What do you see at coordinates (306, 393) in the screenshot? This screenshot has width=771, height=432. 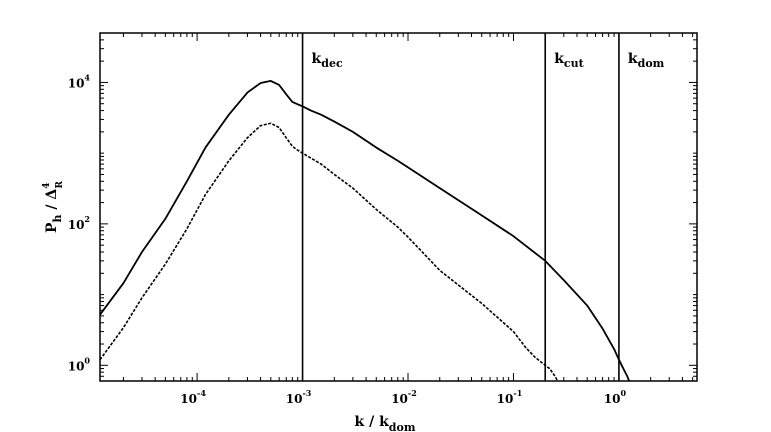 I see `x-tick-exponent: -3` at bounding box center [306, 393].